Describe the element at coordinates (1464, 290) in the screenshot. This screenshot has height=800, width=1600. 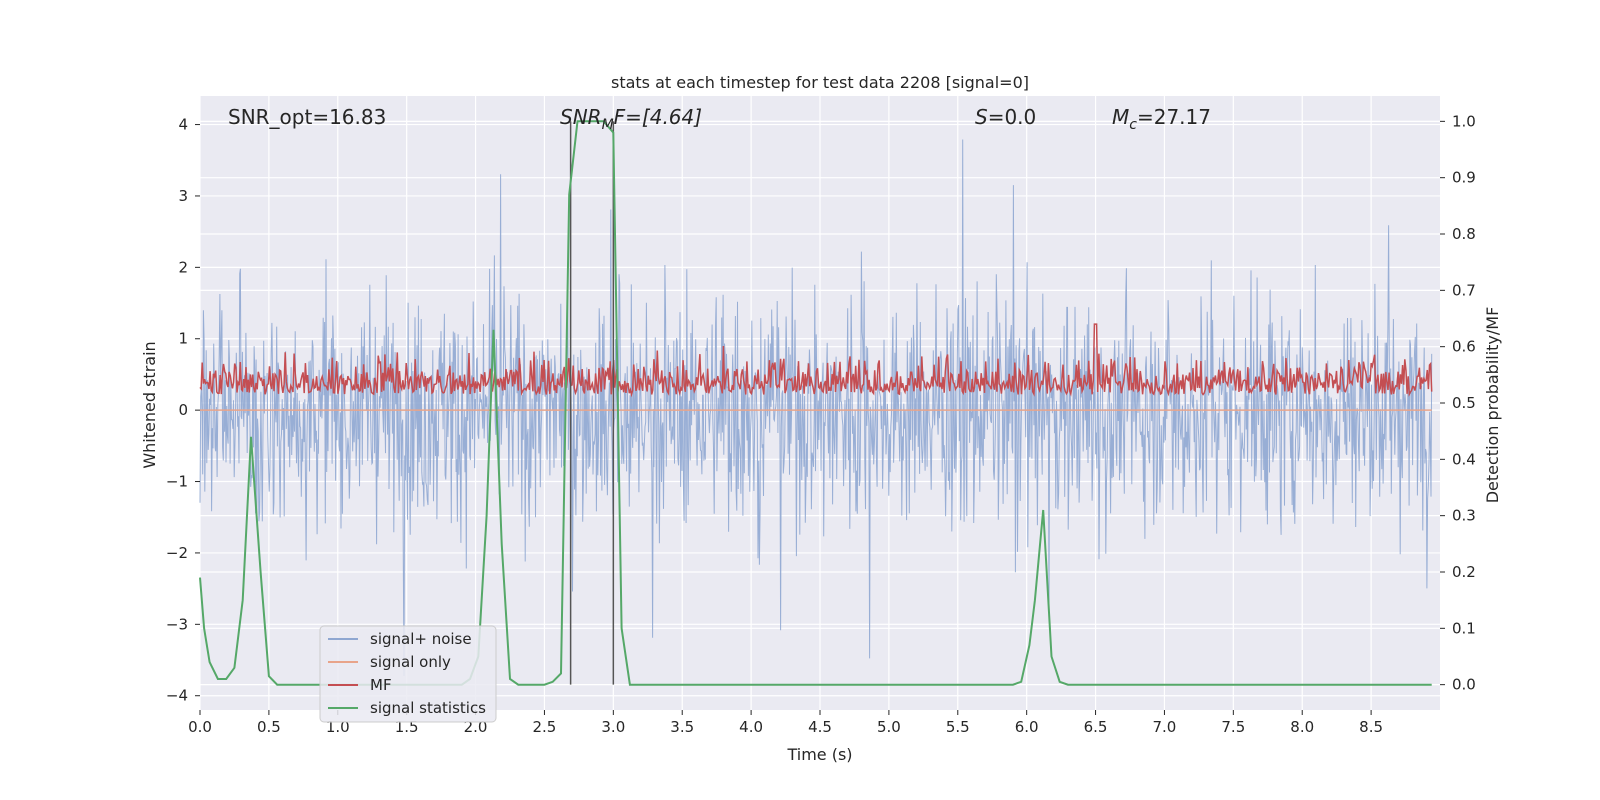
I see `y2-tick-label: 0.7` at that location.